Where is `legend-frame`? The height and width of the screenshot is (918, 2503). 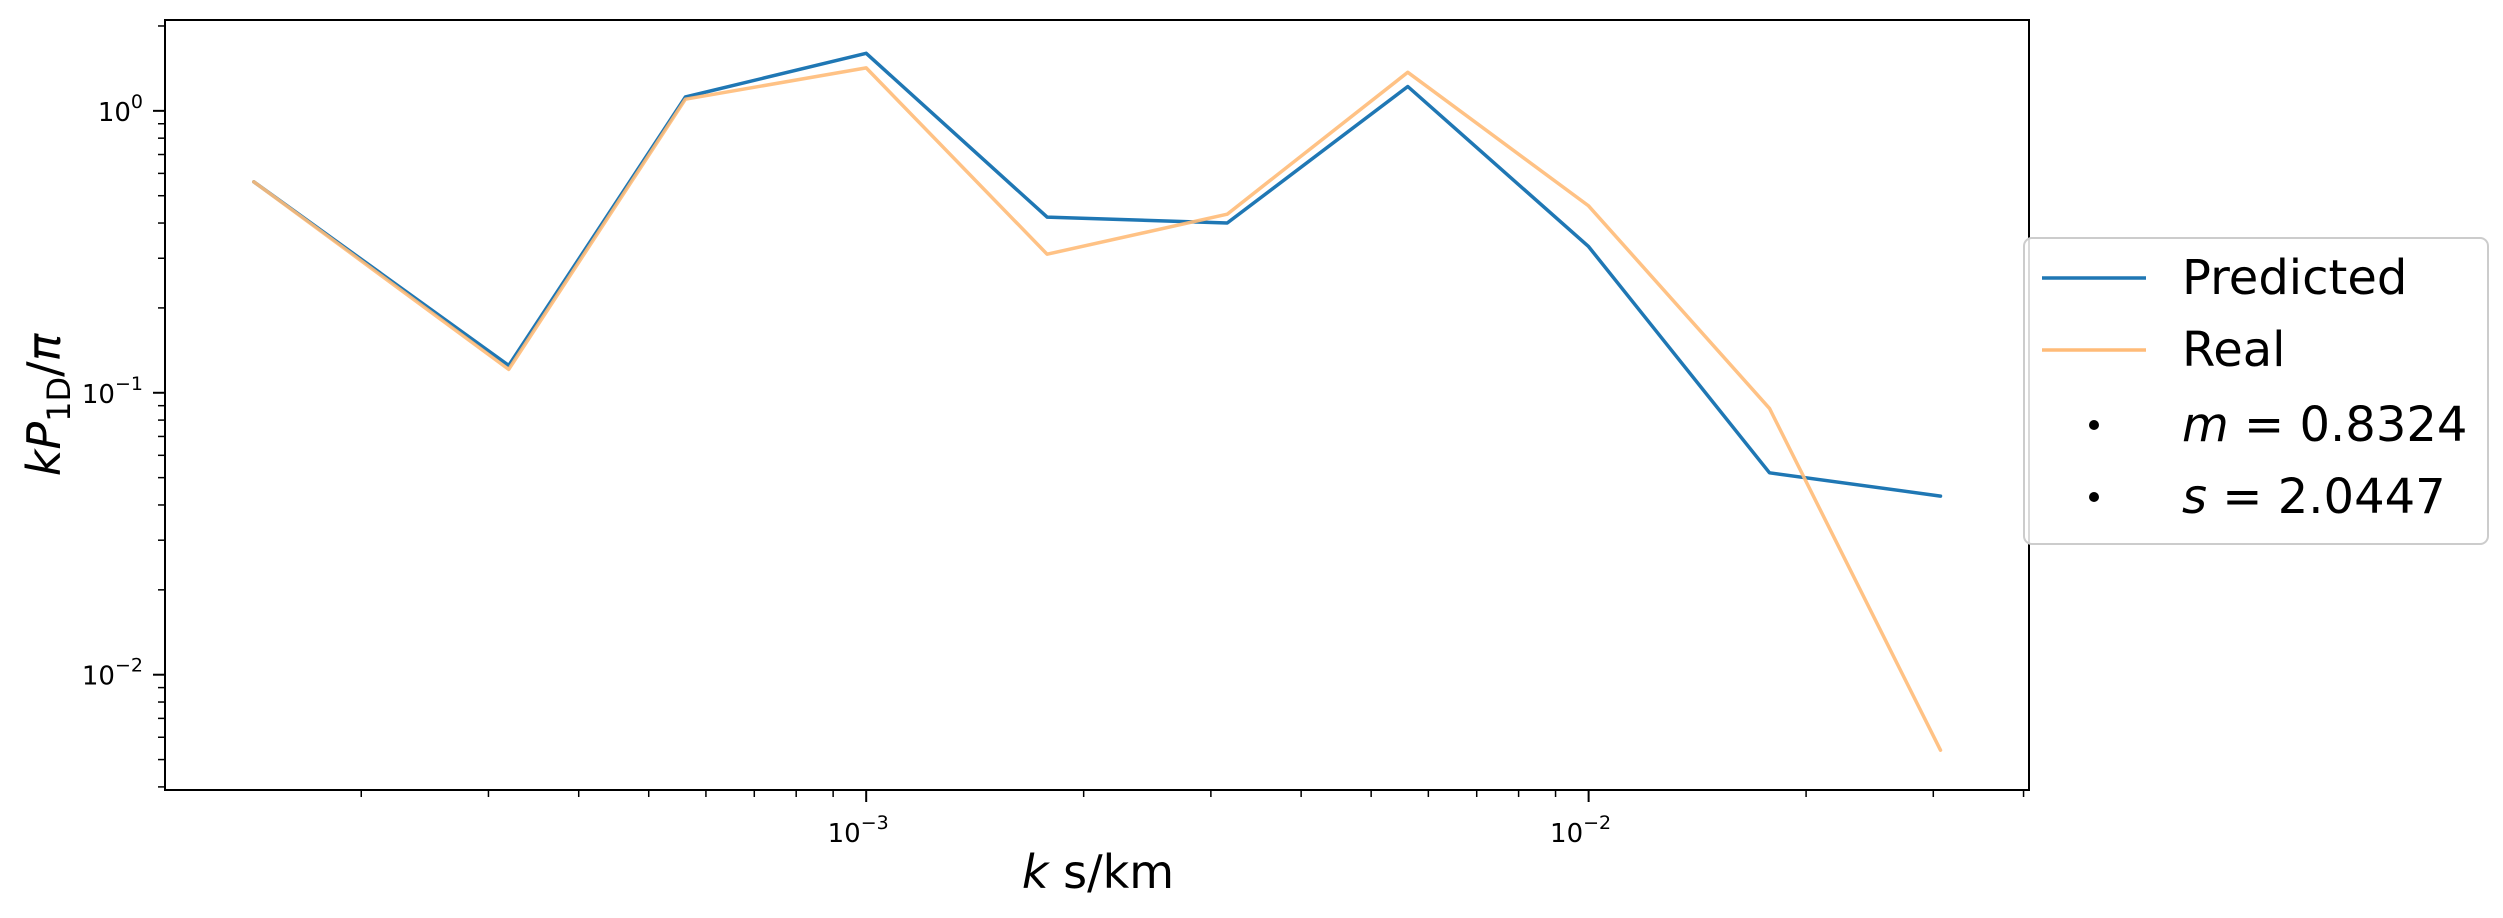 legend-frame is located at coordinates (2256, 391).